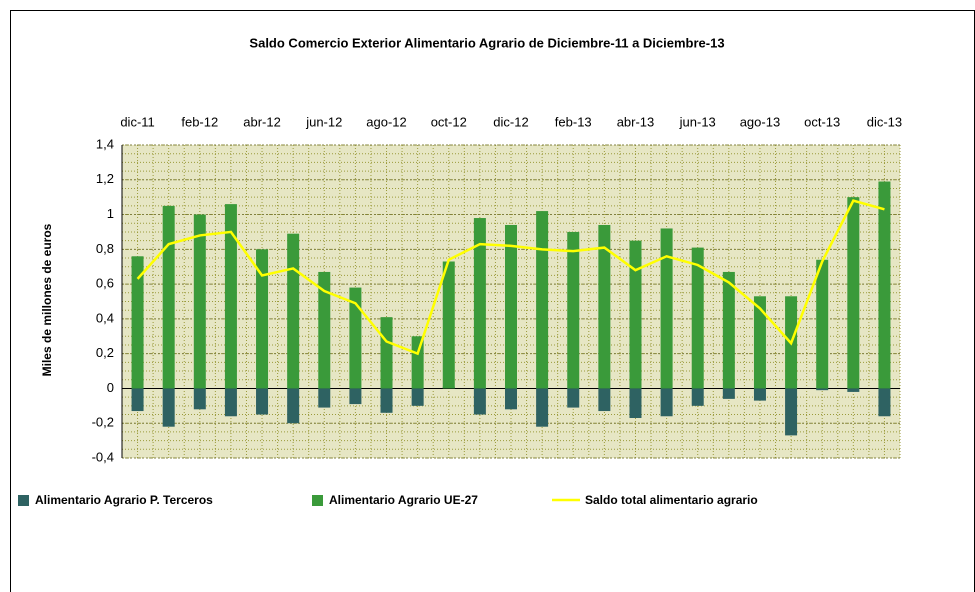  What do you see at coordinates (103, 422) in the screenshot?
I see `y-tick-label: -0,2` at bounding box center [103, 422].